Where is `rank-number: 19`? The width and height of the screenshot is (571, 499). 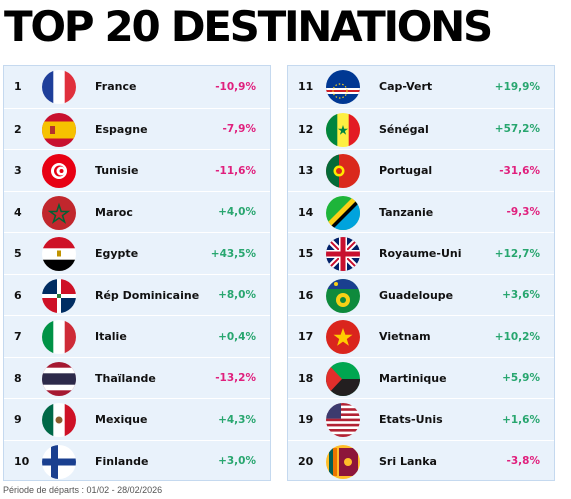 rank-number: 19 is located at coordinates (306, 420).